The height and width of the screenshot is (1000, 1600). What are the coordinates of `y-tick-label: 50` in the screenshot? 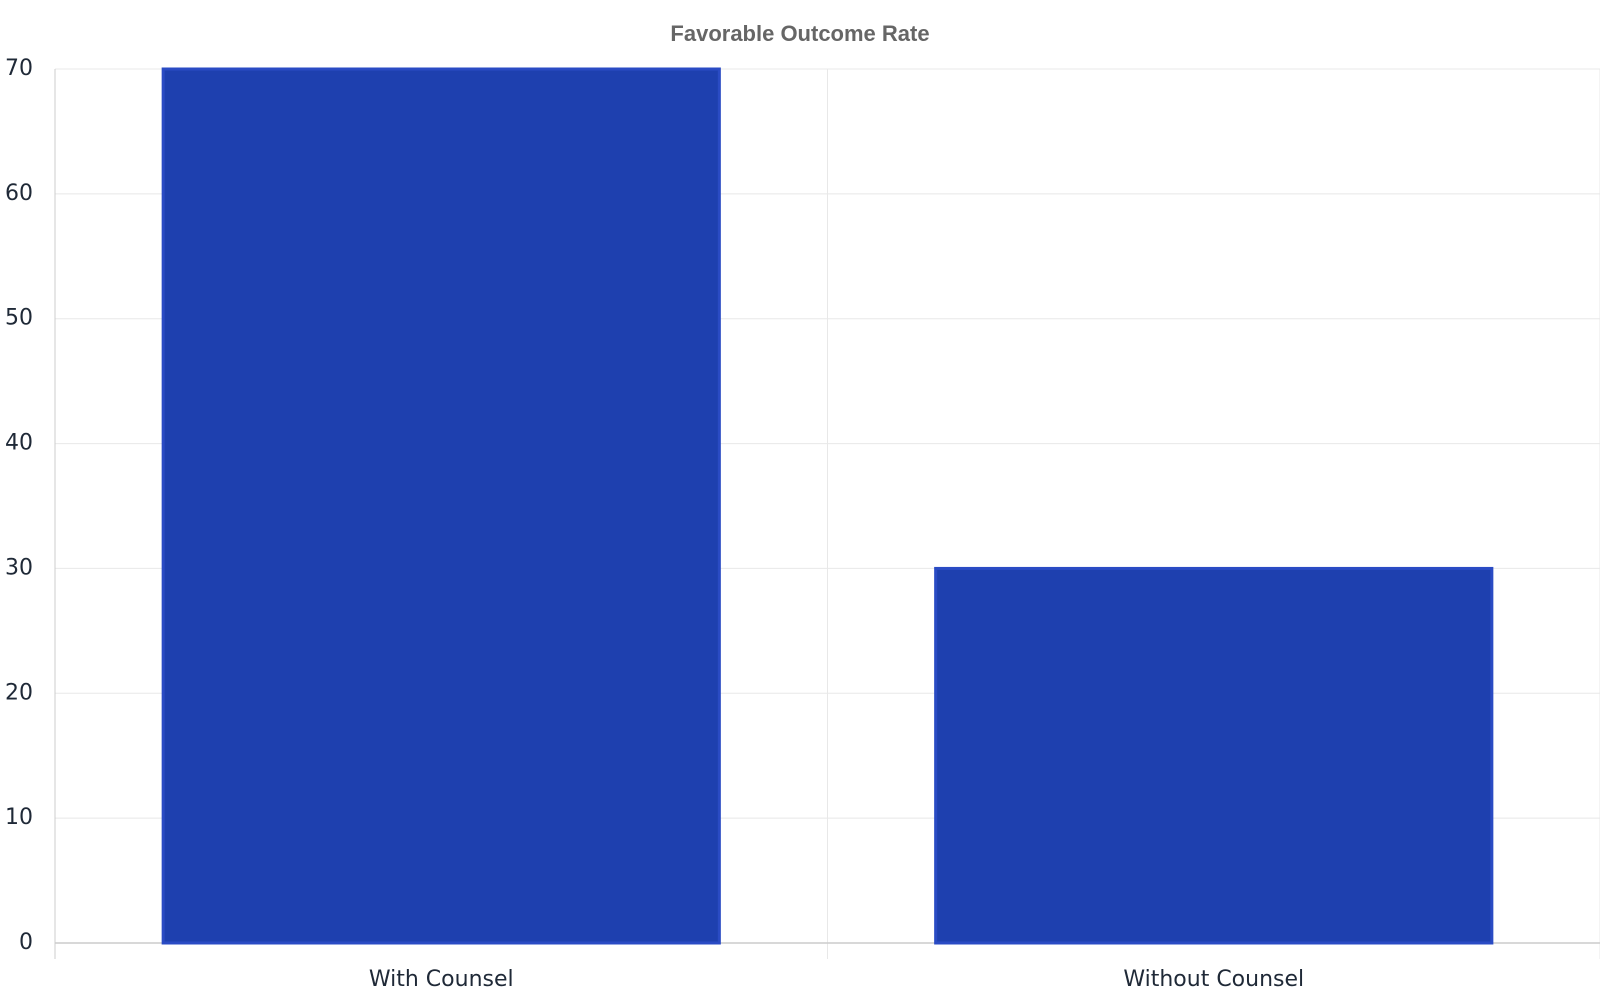 It's located at (19, 318).